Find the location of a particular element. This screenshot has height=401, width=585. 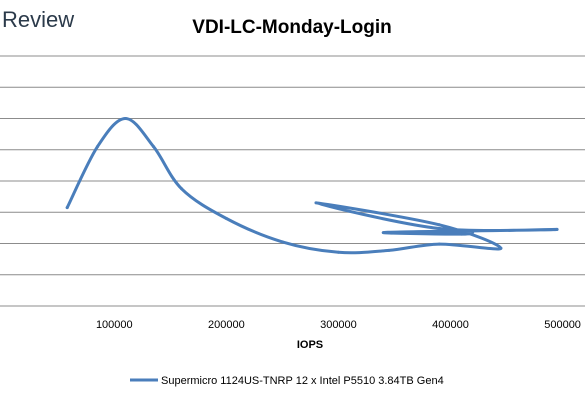

chart-title: VDI-LC-Monday-Login is located at coordinates (291, 27).